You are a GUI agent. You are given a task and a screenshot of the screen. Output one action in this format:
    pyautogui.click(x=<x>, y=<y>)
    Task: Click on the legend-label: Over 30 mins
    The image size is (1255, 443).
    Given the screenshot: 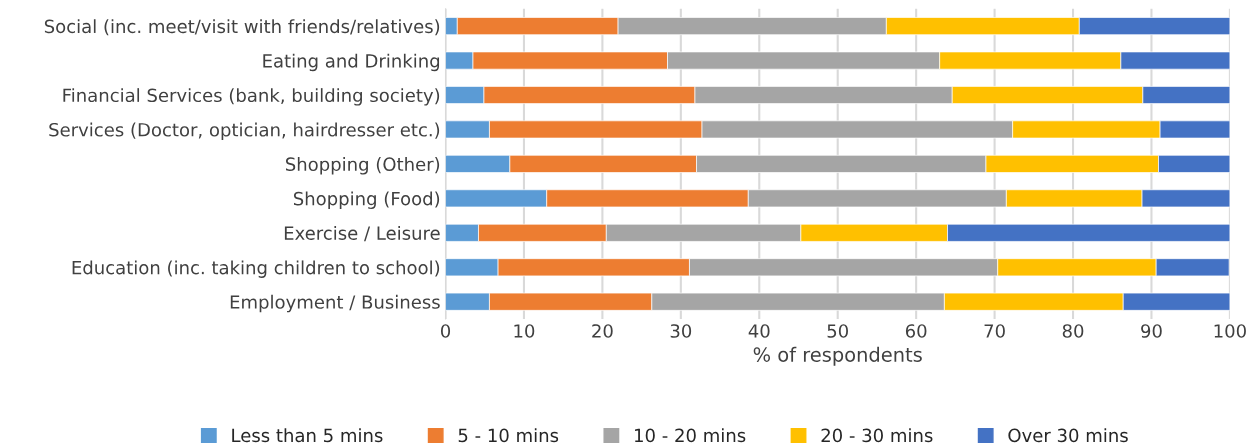 What is the action you would take?
    pyautogui.click(x=1068, y=435)
    